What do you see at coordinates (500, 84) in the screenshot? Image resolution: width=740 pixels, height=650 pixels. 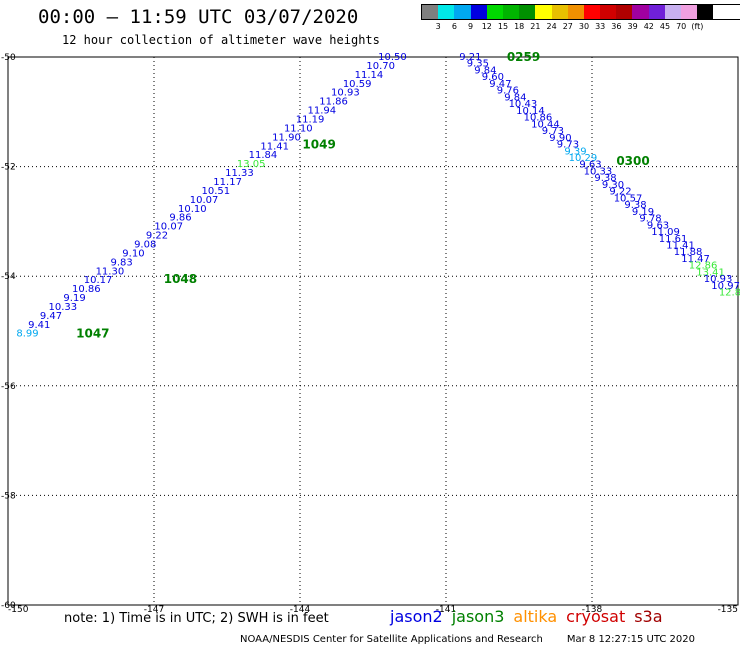 I see `wave-height-value: 9.47` at bounding box center [500, 84].